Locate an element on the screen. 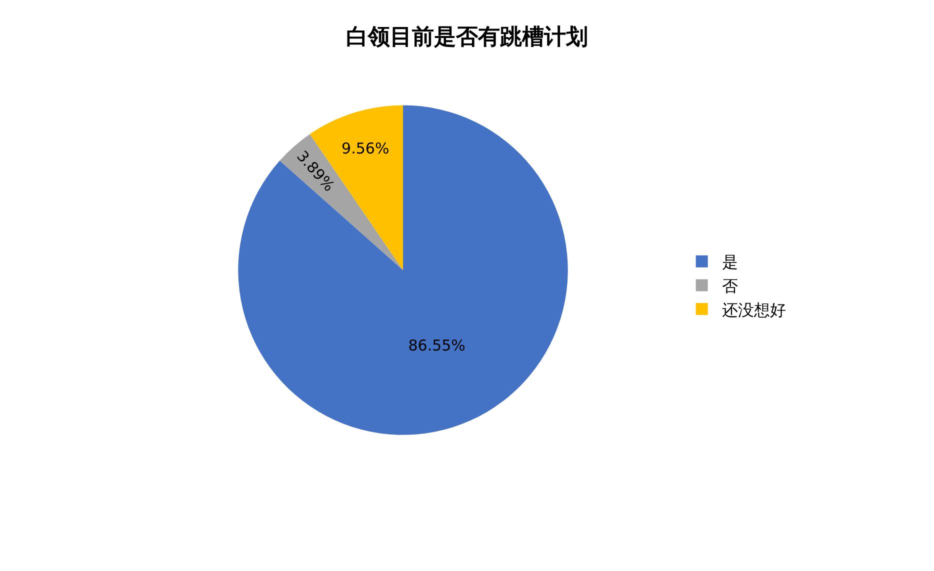 The width and height of the screenshot is (934, 571). legend-label: 还没想好 is located at coordinates (754, 310).